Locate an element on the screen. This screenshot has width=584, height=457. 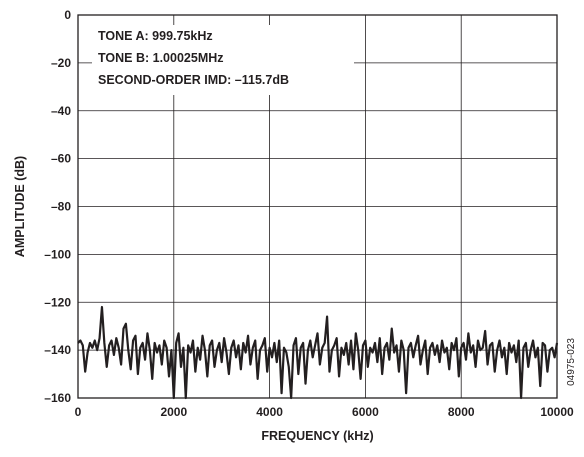
x-tick-label: 2000 is located at coordinates (173, 412).